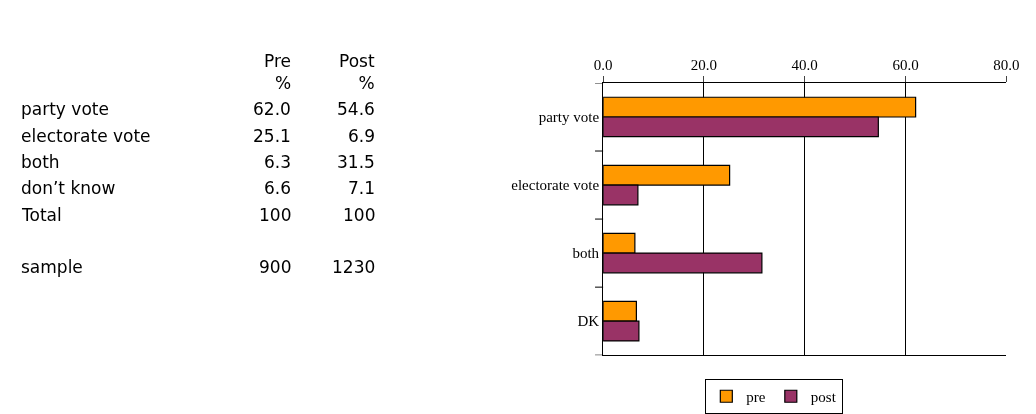  What do you see at coordinates (52, 267) in the screenshot?
I see `category-label: sample` at bounding box center [52, 267].